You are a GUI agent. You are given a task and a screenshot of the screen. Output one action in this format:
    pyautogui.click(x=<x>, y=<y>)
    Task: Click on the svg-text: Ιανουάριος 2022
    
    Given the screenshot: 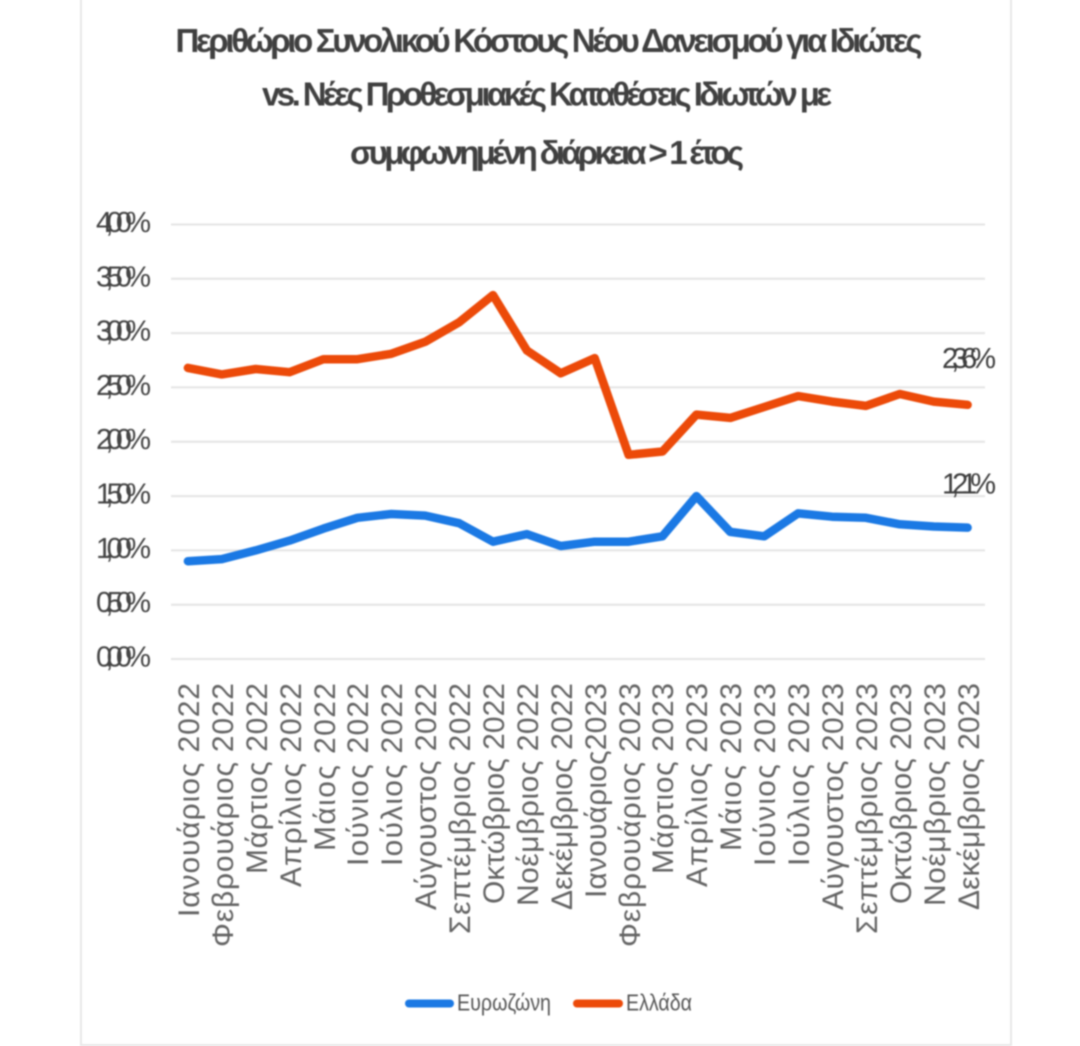 What is the action you would take?
    pyautogui.click(x=189, y=800)
    